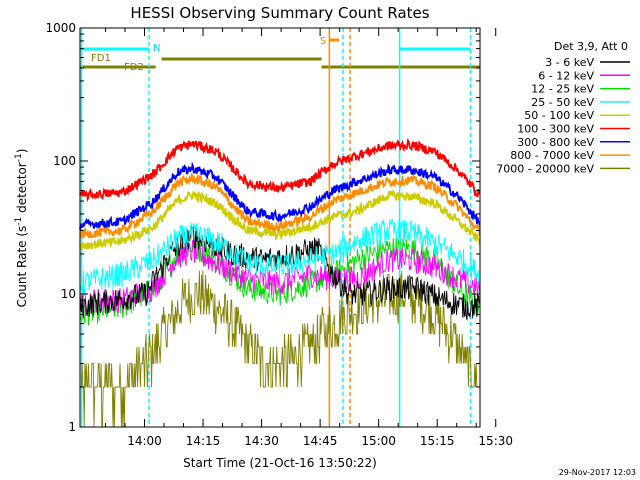 The height and width of the screenshot is (480, 640). Describe the element at coordinates (280, 53) in the screenshot. I see `attenuator-bars` at that location.